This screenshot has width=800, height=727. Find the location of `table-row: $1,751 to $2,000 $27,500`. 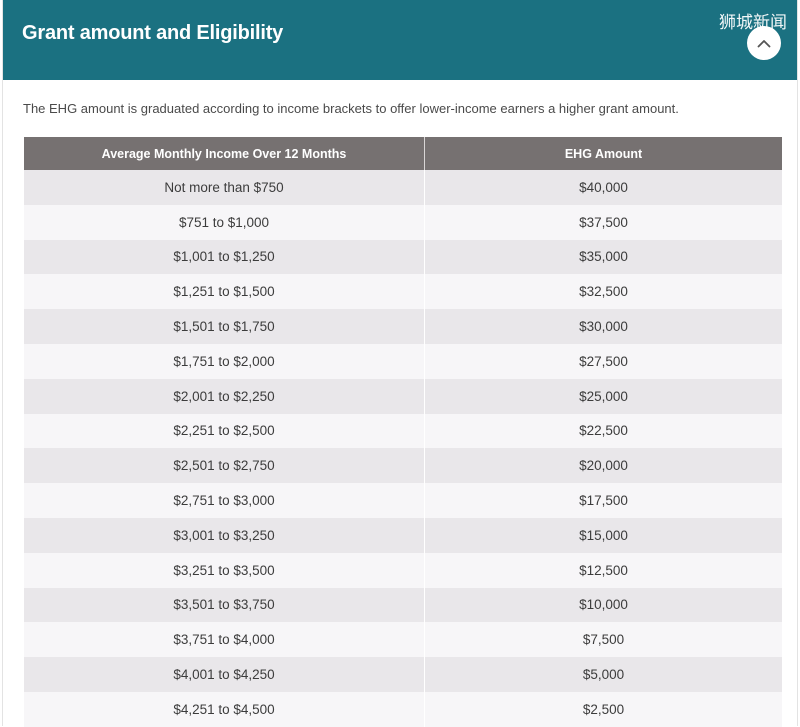

table-row: $1,751 to $2,000 $27,500 is located at coordinates (403, 361).